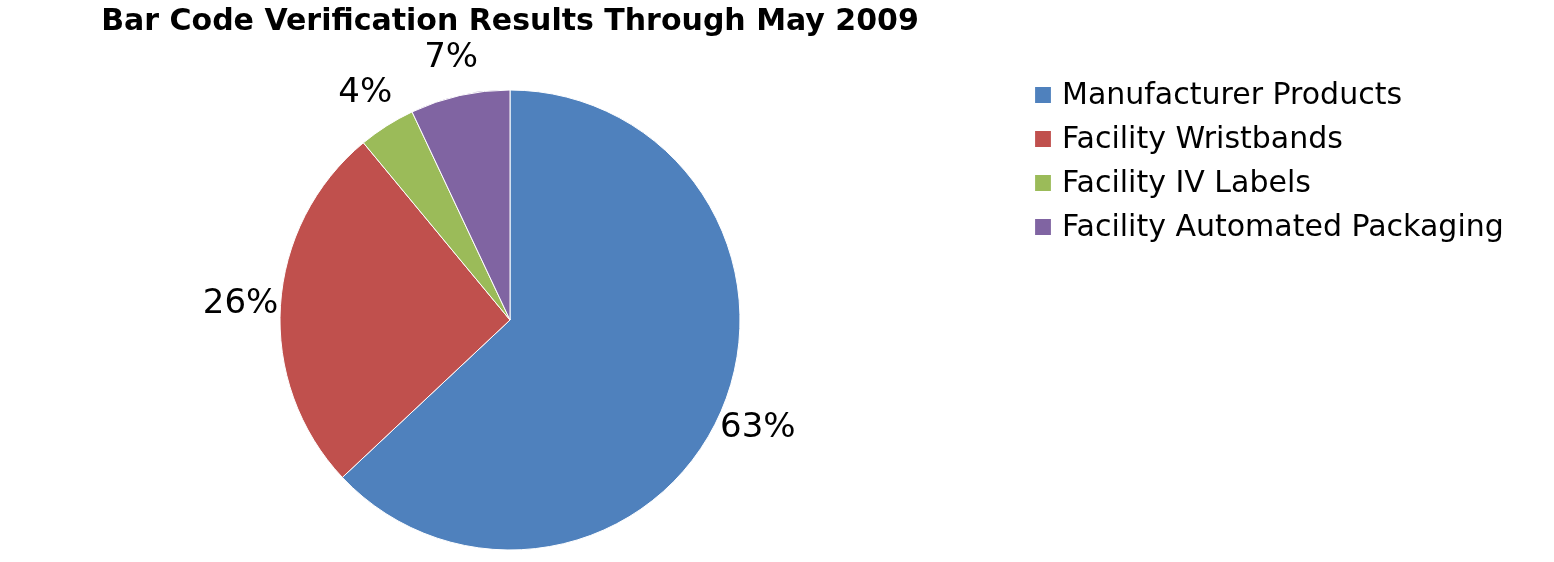 The width and height of the screenshot is (1554, 562). I want to click on legend-label: Facility Wristbands, so click(1202, 137).